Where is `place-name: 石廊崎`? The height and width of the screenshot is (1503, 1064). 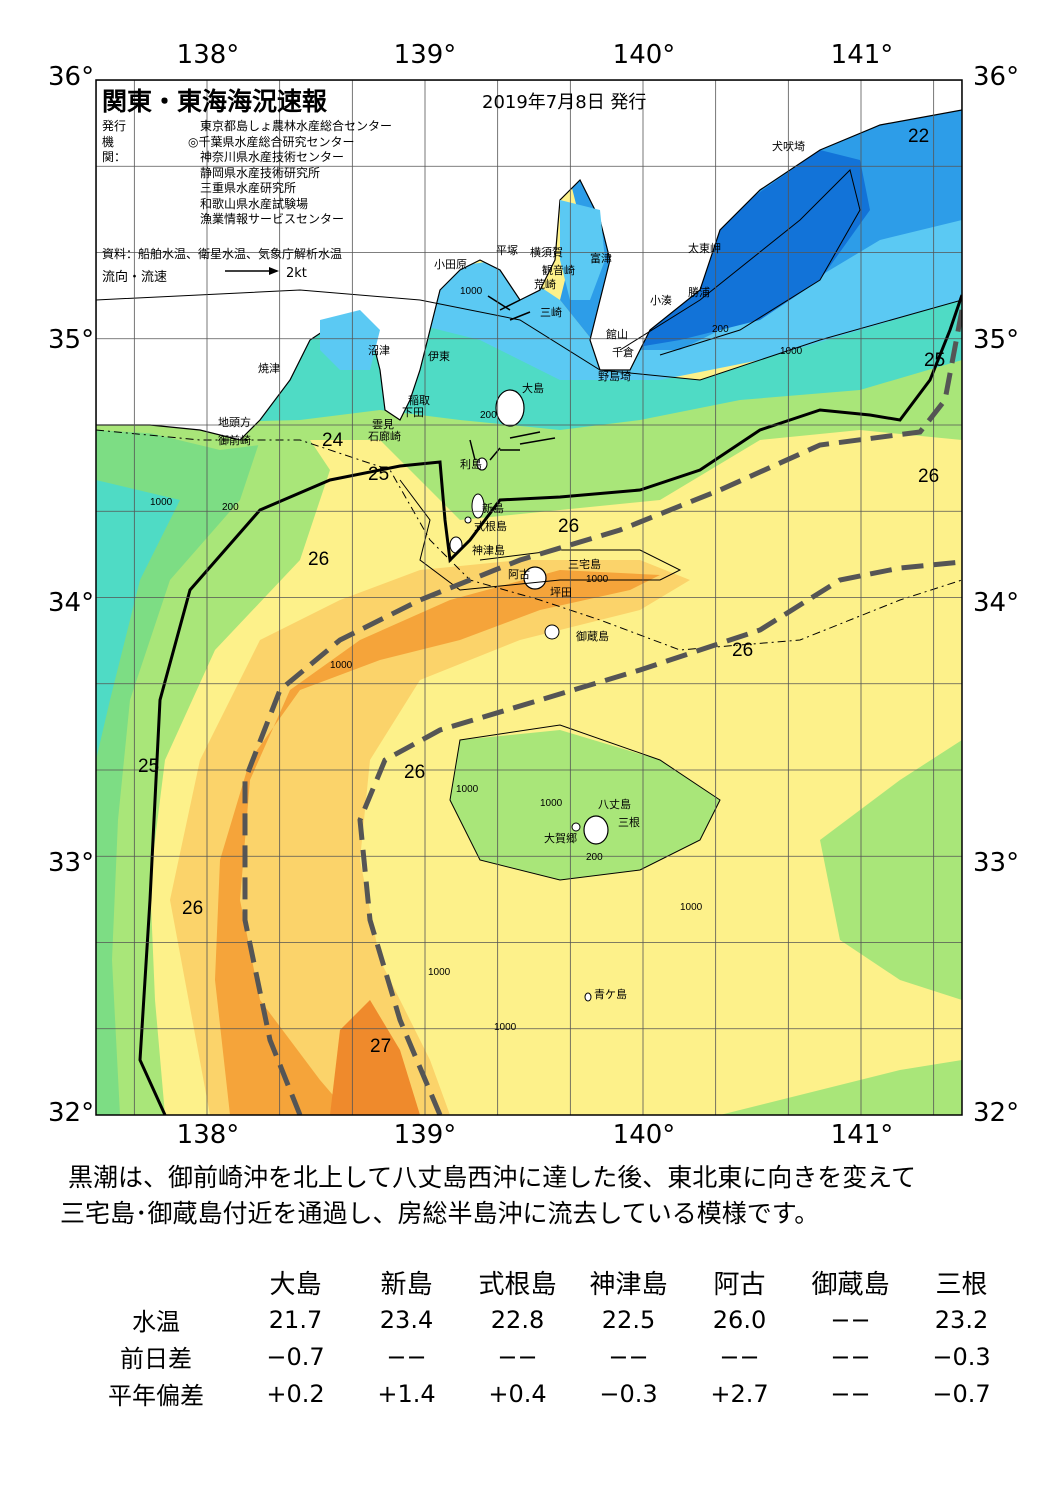 place-name: 石廊崎 is located at coordinates (384, 436).